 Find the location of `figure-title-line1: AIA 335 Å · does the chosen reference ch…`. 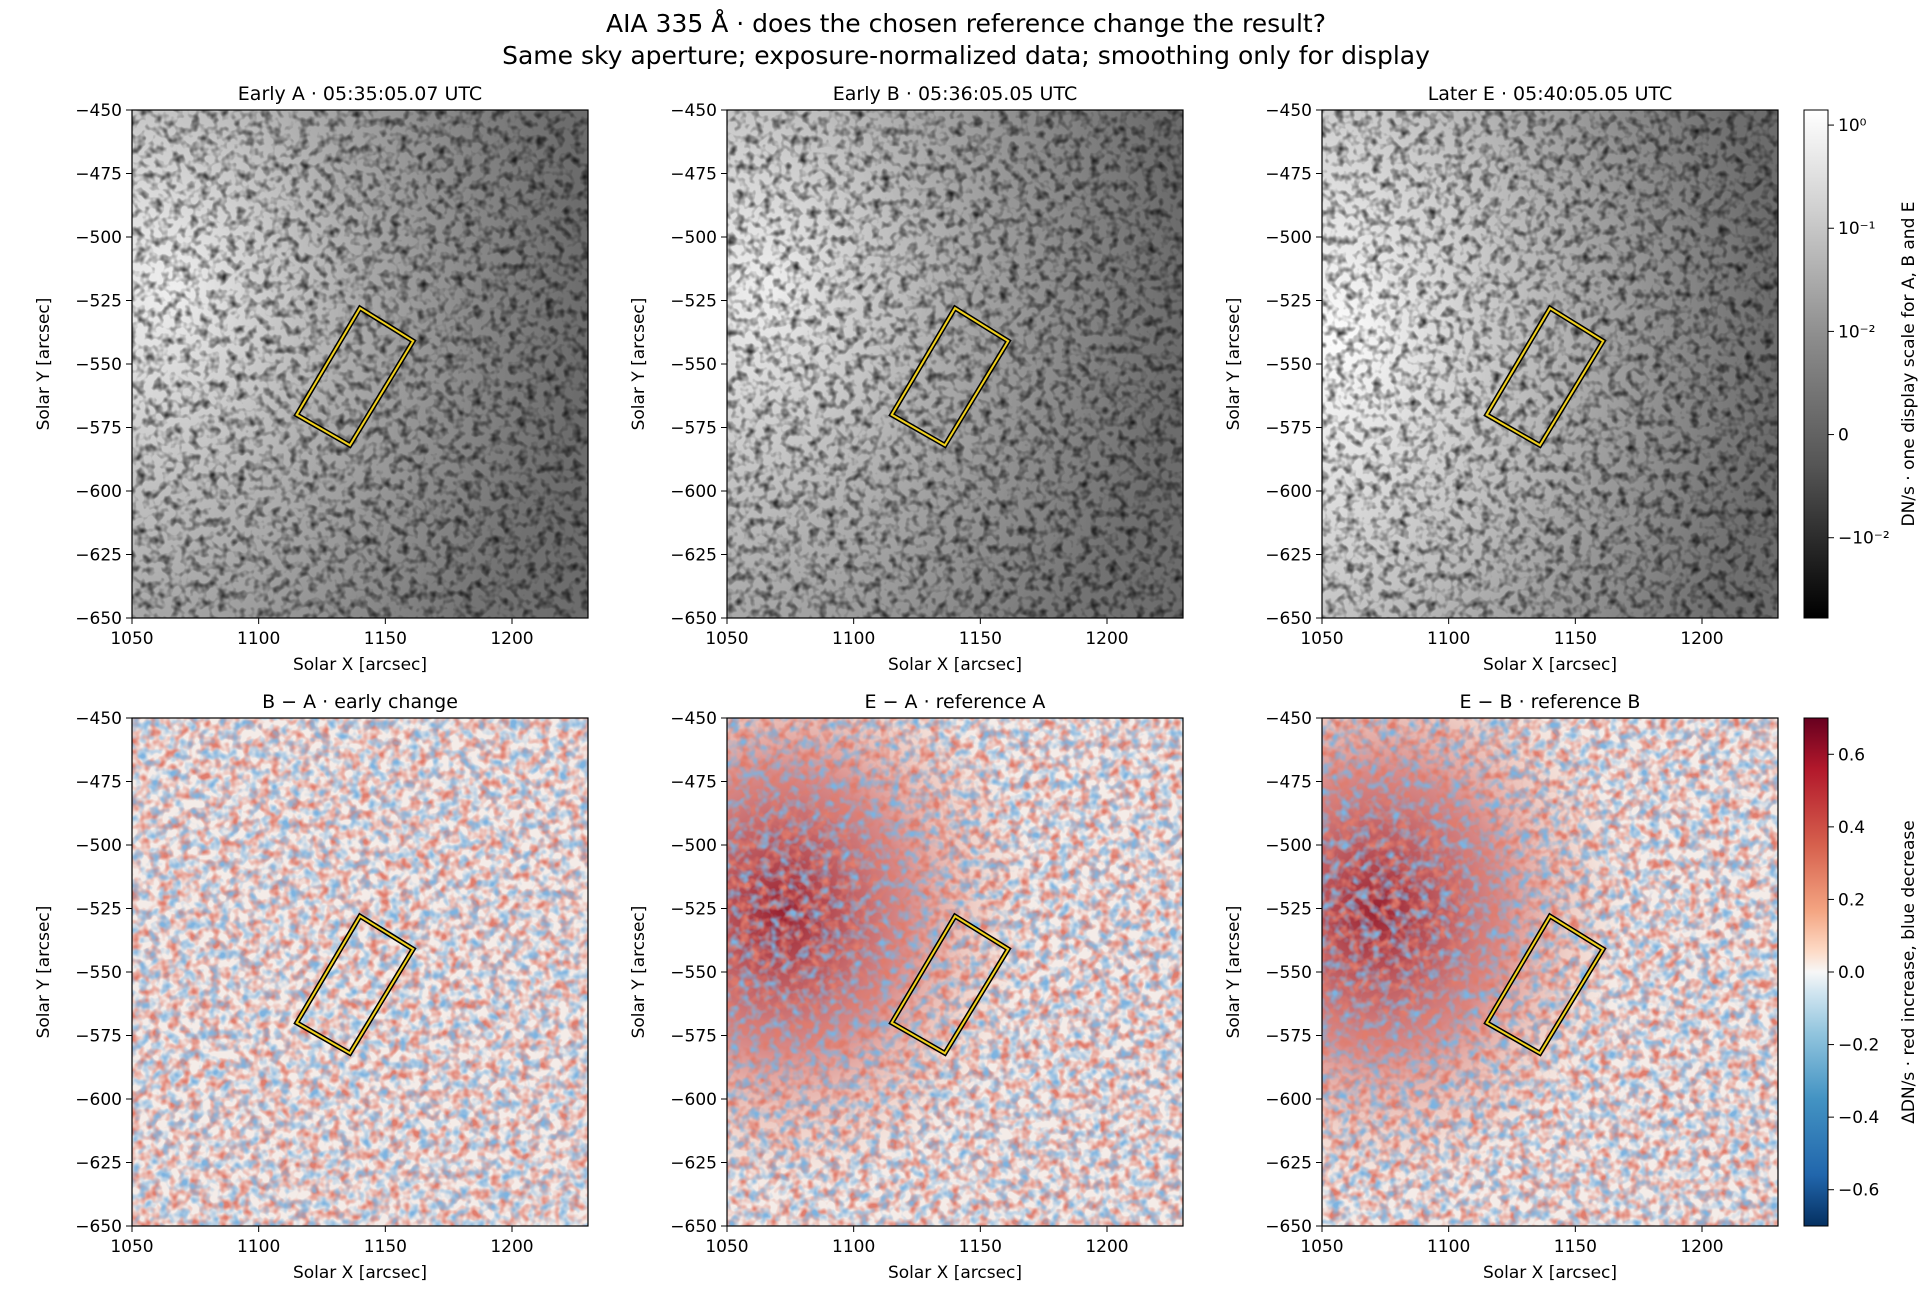

figure-title-line1: AIA 335 Å · does the chosen reference ch… is located at coordinates (966, 23).